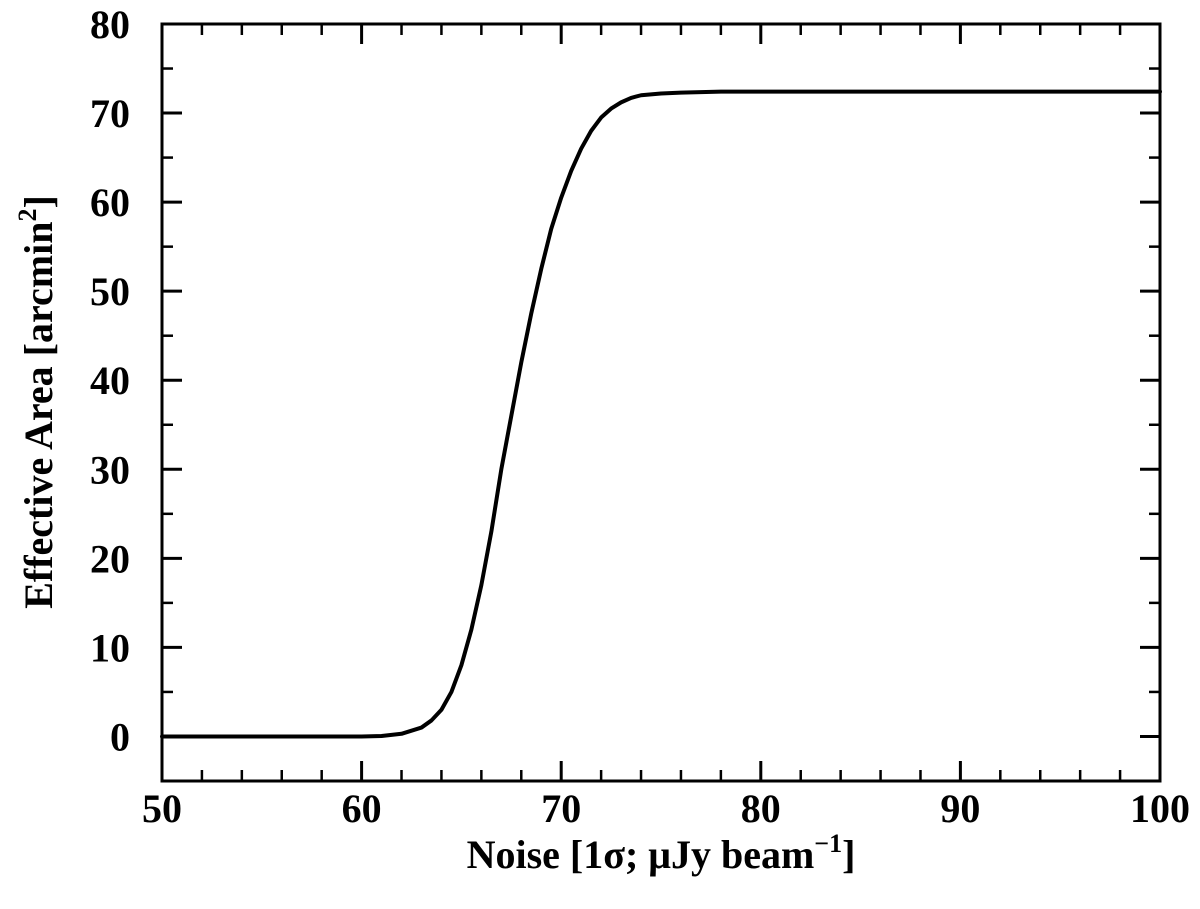 Image resolution: width=1200 pixels, height=909 pixels. Describe the element at coordinates (828, 843) in the screenshot. I see `x-axis-label-sup: −1` at that location.